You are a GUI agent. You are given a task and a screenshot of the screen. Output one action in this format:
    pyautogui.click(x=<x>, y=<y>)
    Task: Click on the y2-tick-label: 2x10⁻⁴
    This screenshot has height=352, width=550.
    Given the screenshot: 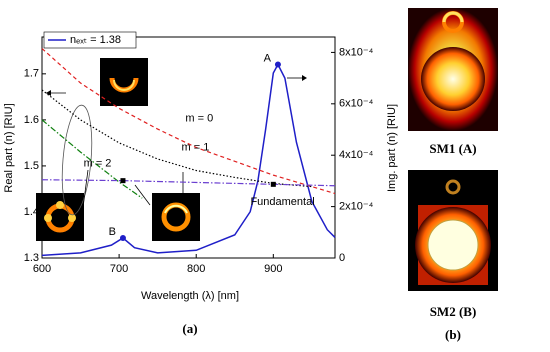 What is the action you would take?
    pyautogui.click(x=356, y=207)
    